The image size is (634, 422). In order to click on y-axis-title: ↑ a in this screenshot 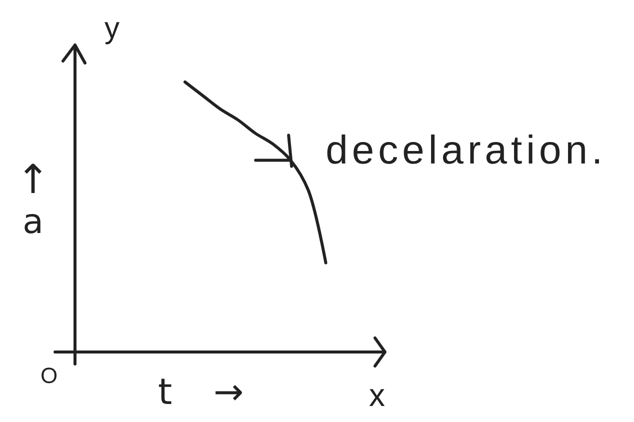, I will do `click(33, 199)`.